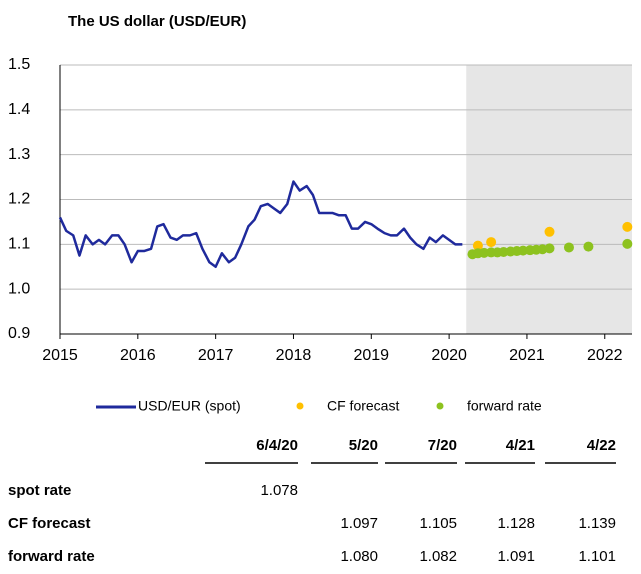 The width and height of the screenshot is (641, 574). What do you see at coordinates (520, 445) in the screenshot?
I see `column-header: 4/21` at bounding box center [520, 445].